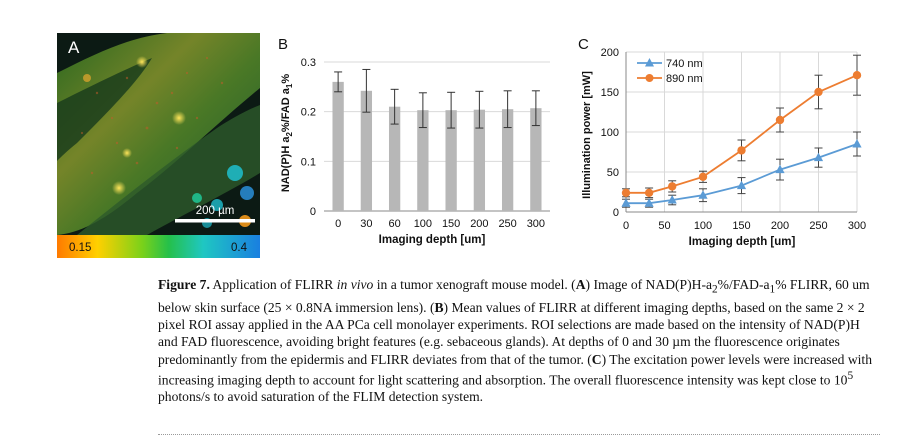 The height and width of the screenshot is (443, 900). Describe the element at coordinates (308, 63) in the screenshot. I see `panel-b-y-tick-label: 0.3` at that location.